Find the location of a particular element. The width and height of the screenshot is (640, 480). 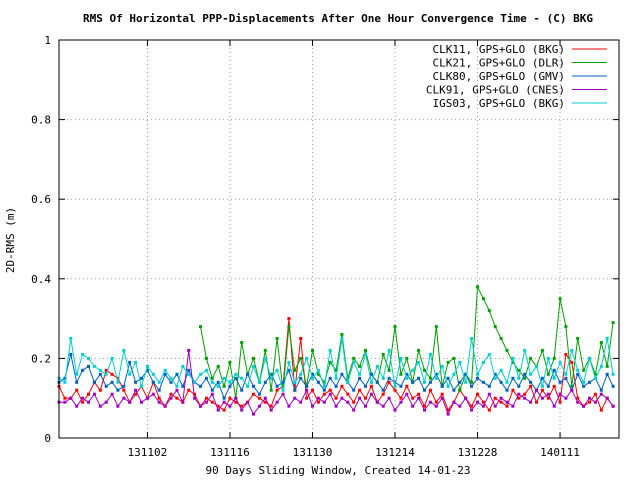

y-tick-label: 1 is located at coordinates (47, 40).